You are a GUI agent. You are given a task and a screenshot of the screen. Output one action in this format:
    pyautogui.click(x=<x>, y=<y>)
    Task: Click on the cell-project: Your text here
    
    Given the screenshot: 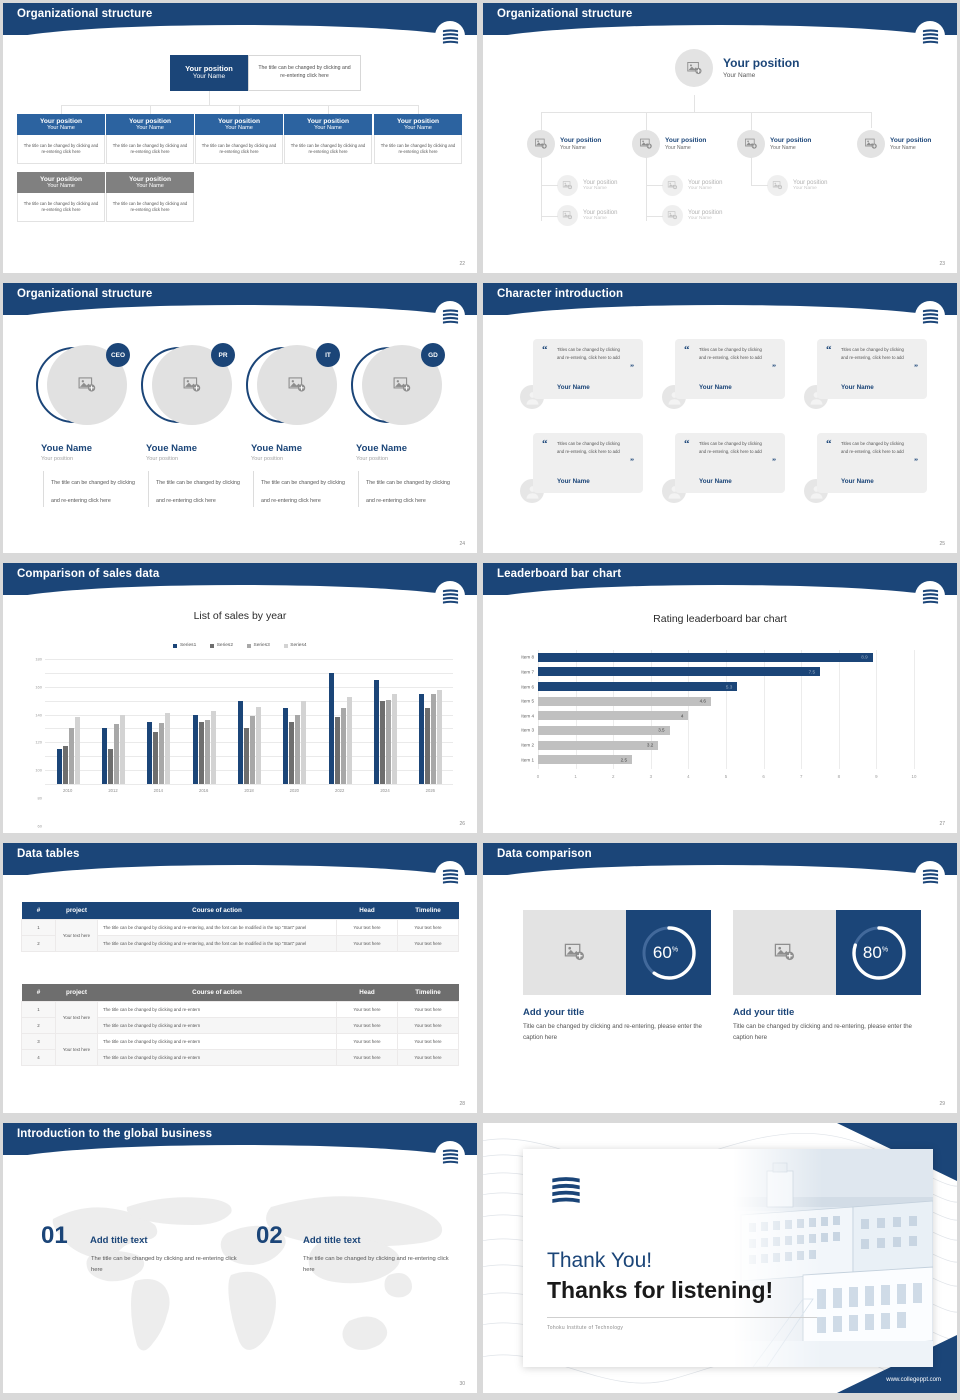 What is the action you would take?
    pyautogui.click(x=76, y=1017)
    